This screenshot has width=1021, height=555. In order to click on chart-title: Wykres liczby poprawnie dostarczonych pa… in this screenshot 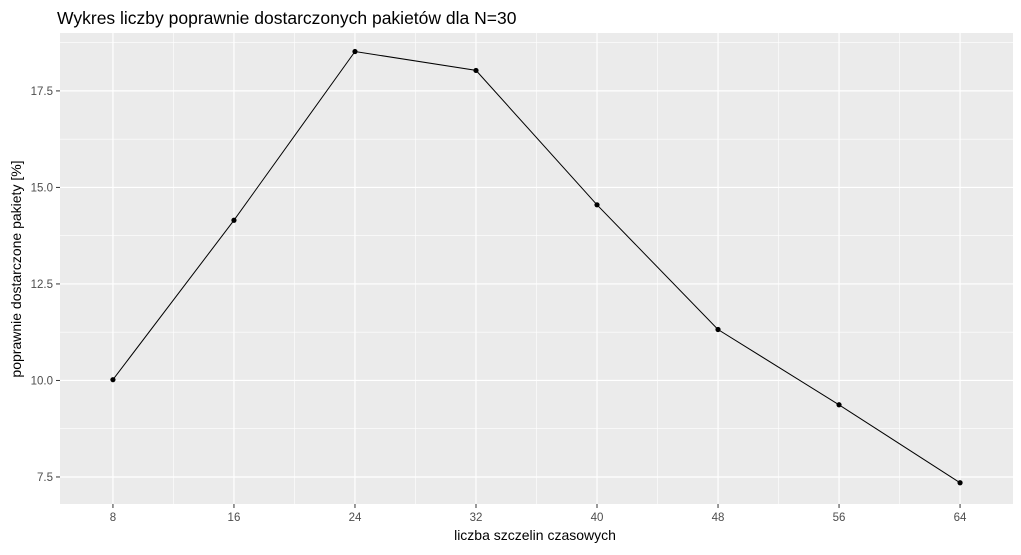, I will do `click(287, 18)`.